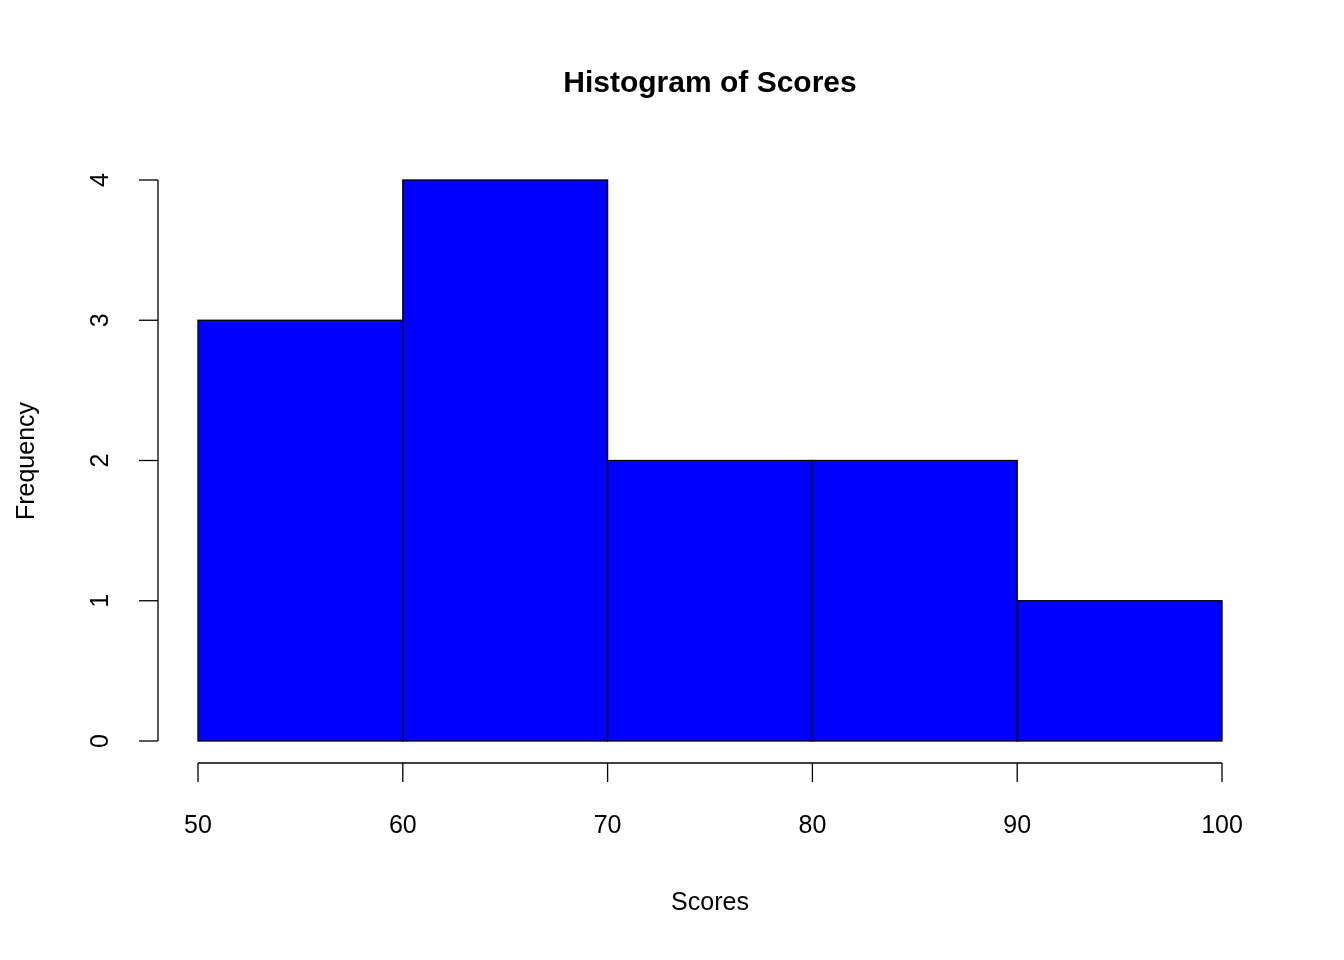 Image resolution: width=1344 pixels, height=960 pixels. Describe the element at coordinates (1222, 824) in the screenshot. I see `x-tick-label: 100` at that location.